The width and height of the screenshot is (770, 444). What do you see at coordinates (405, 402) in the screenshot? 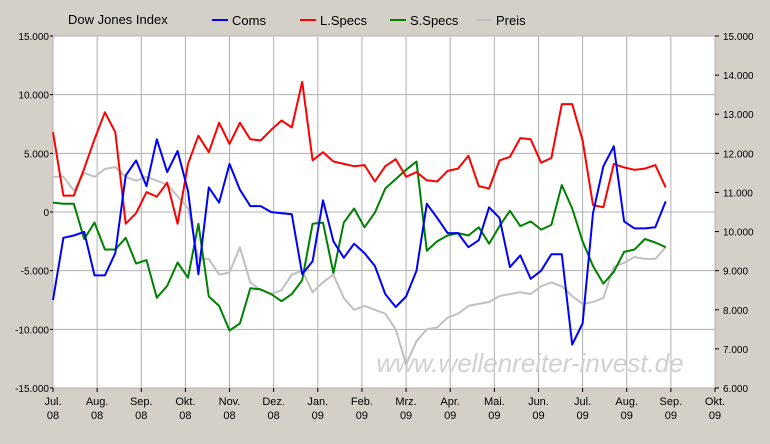
I see `x-tick-label-month: Mrz.` at bounding box center [405, 402].